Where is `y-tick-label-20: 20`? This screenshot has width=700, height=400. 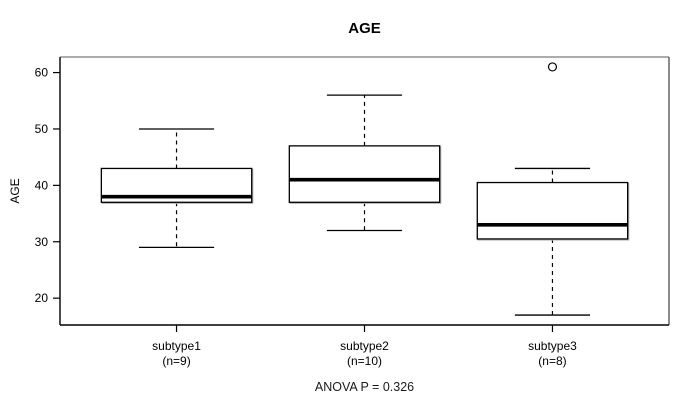 y-tick-label-20: 20 is located at coordinates (42, 298).